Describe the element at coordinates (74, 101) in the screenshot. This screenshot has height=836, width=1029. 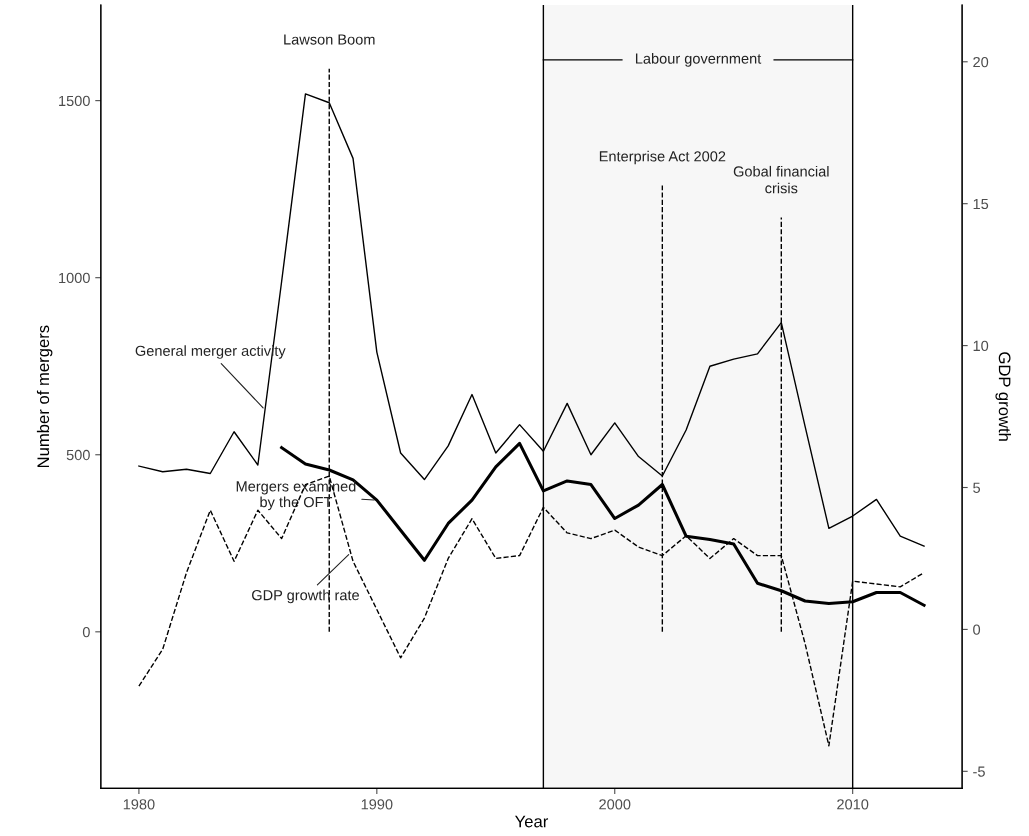
I see `y-tick-label: 1500` at that location.